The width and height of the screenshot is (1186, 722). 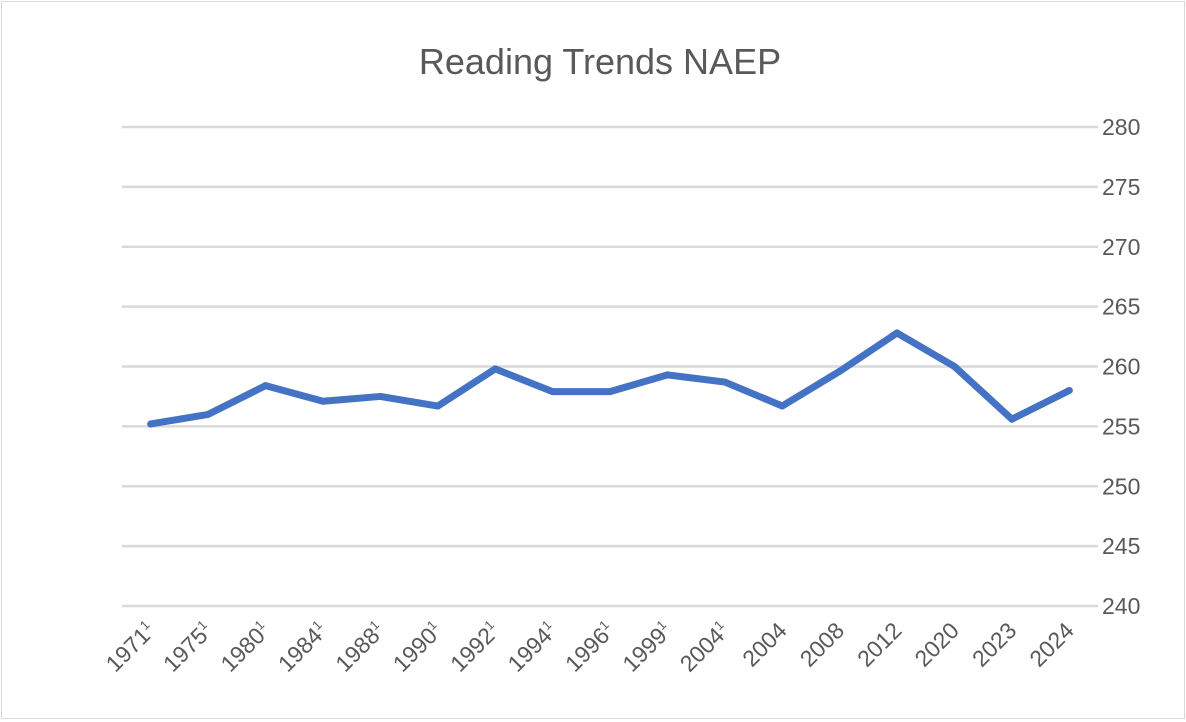 I want to click on y-tick-label: 260, so click(x=1121, y=367).